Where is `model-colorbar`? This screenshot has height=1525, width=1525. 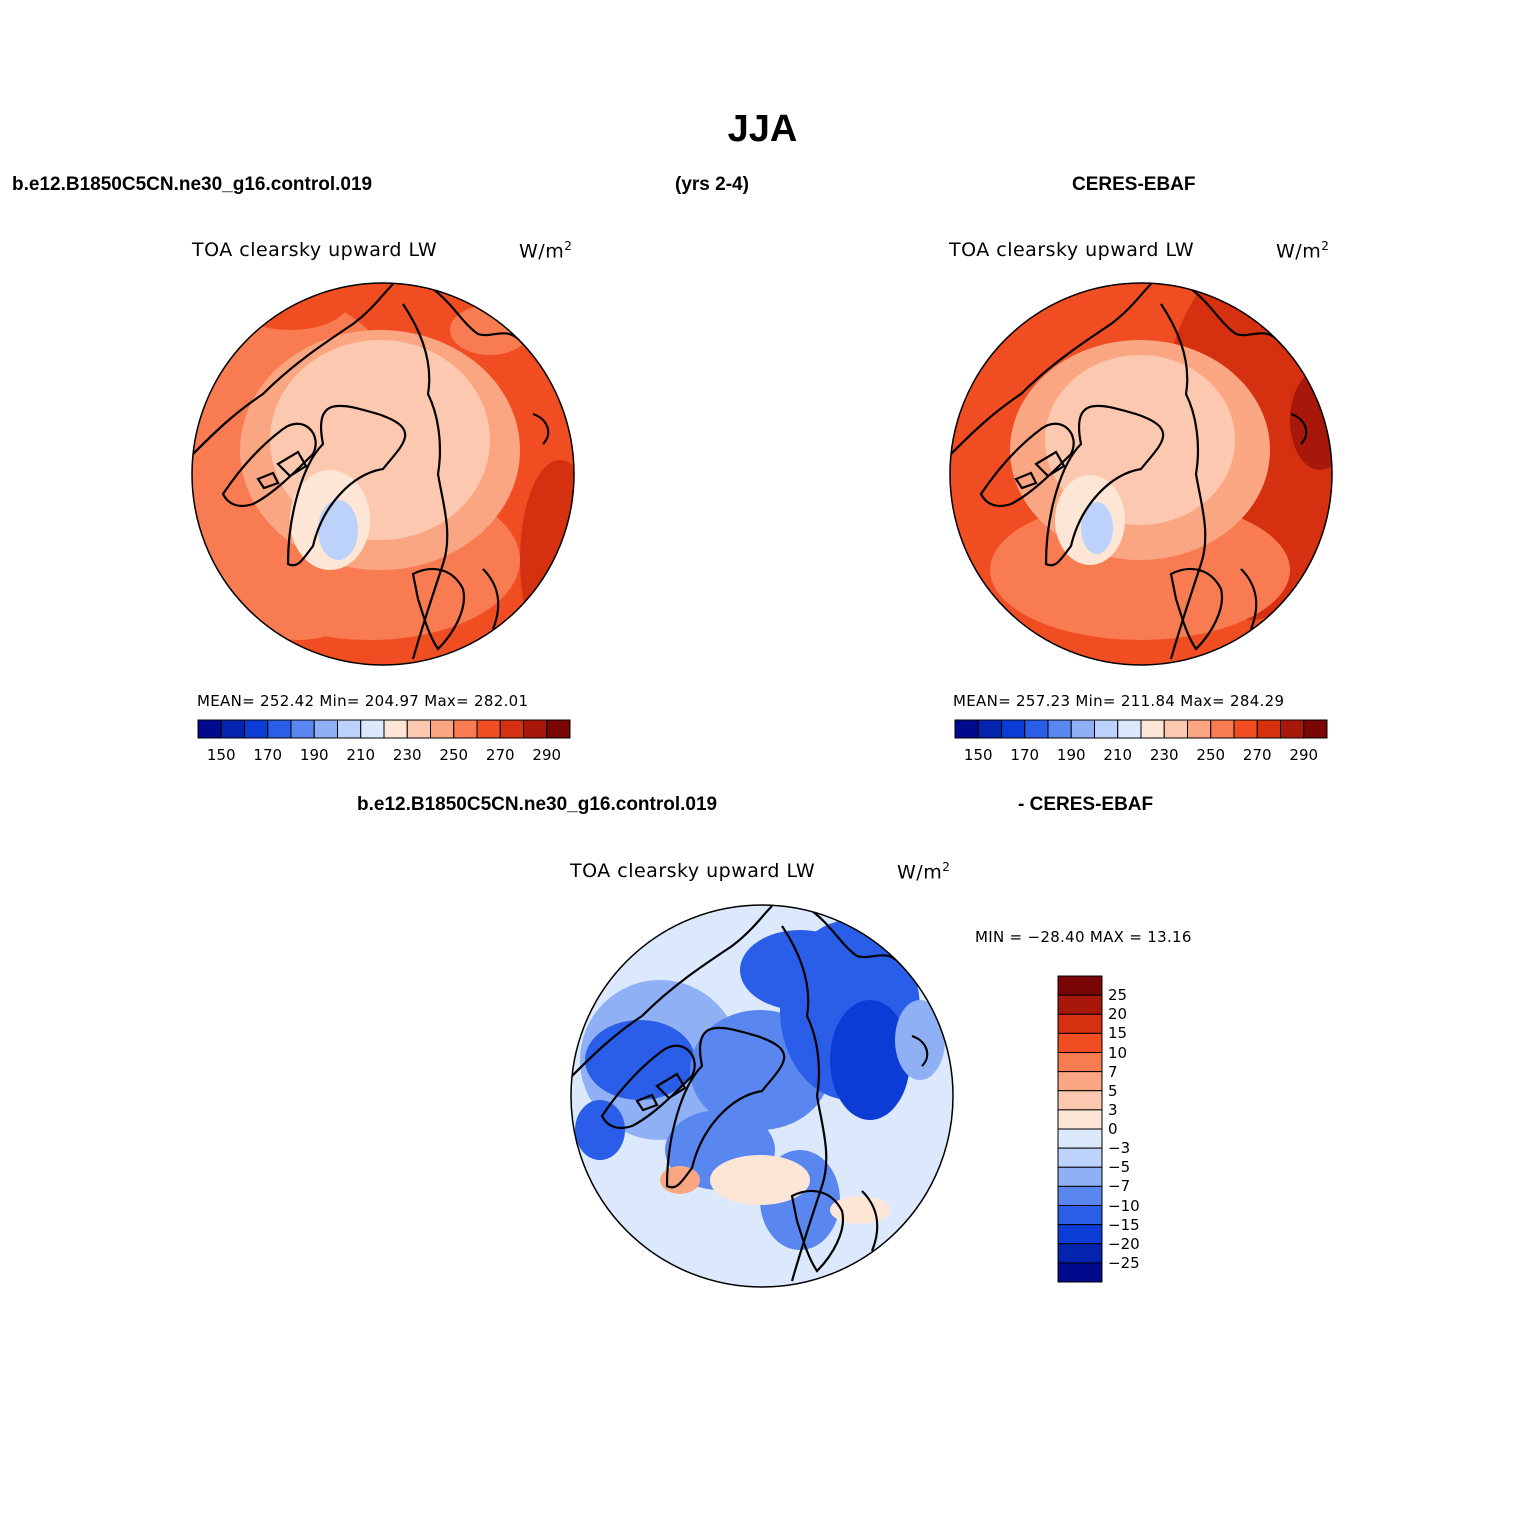 model-colorbar is located at coordinates (384, 729).